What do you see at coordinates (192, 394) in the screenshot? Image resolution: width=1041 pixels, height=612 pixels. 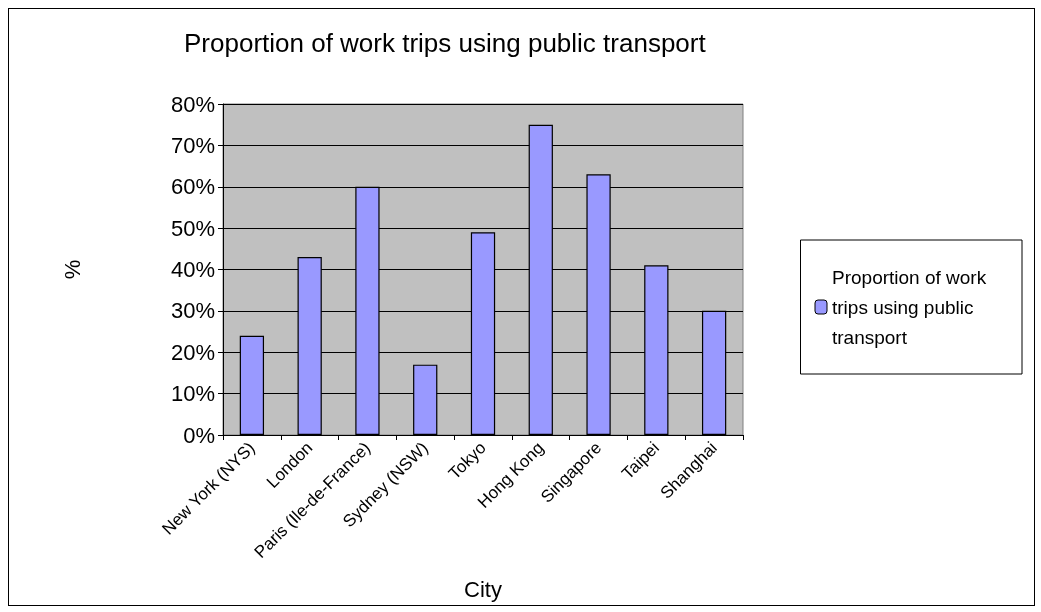 I see `y-tick-label: 10%` at bounding box center [192, 394].